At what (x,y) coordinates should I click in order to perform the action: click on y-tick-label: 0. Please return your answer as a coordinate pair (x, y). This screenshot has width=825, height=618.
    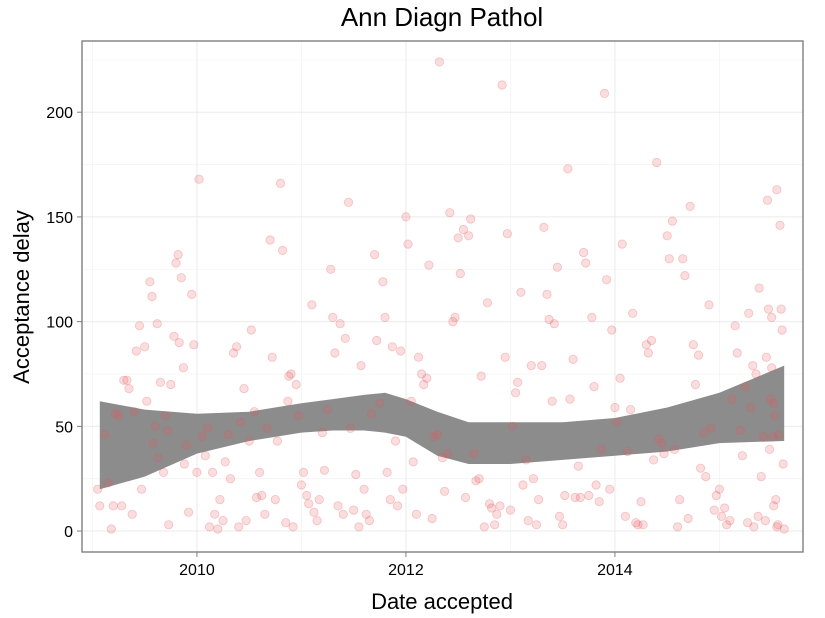
    Looking at the image, I should click on (68, 532).